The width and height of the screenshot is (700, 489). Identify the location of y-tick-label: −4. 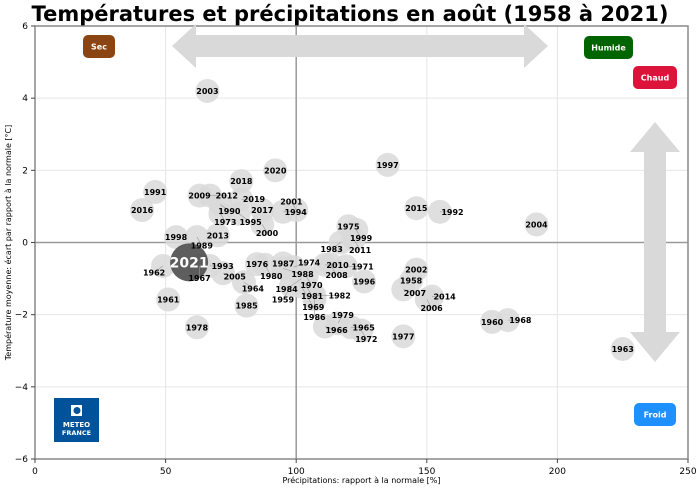
(22, 388).